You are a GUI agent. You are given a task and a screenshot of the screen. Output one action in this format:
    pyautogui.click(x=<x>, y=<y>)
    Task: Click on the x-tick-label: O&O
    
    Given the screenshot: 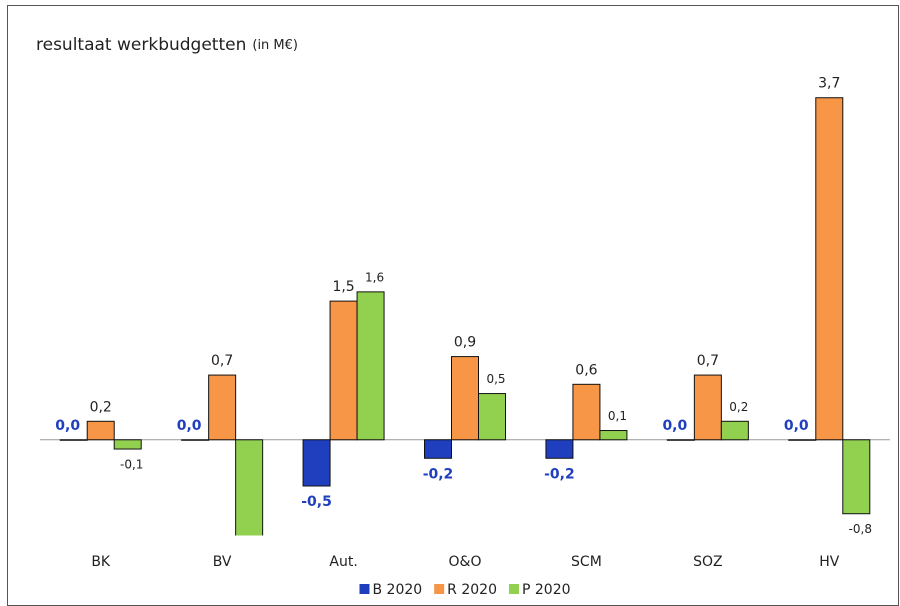 What is the action you would take?
    pyautogui.click(x=465, y=562)
    